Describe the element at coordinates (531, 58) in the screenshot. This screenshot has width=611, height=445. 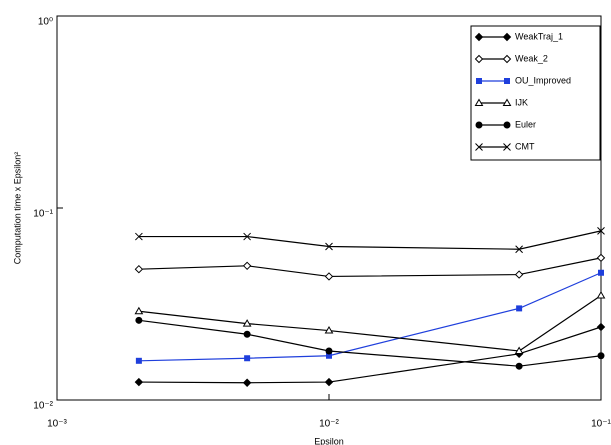
I see `legend-label: Weak_2` at that location.